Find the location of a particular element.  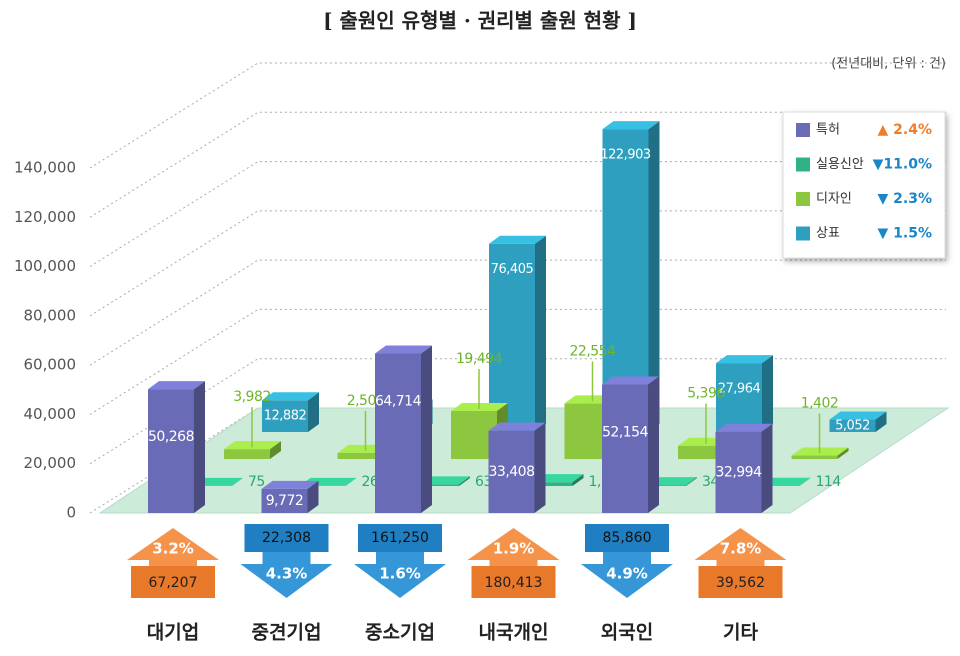

total-change: 4.3% is located at coordinates (287, 574).